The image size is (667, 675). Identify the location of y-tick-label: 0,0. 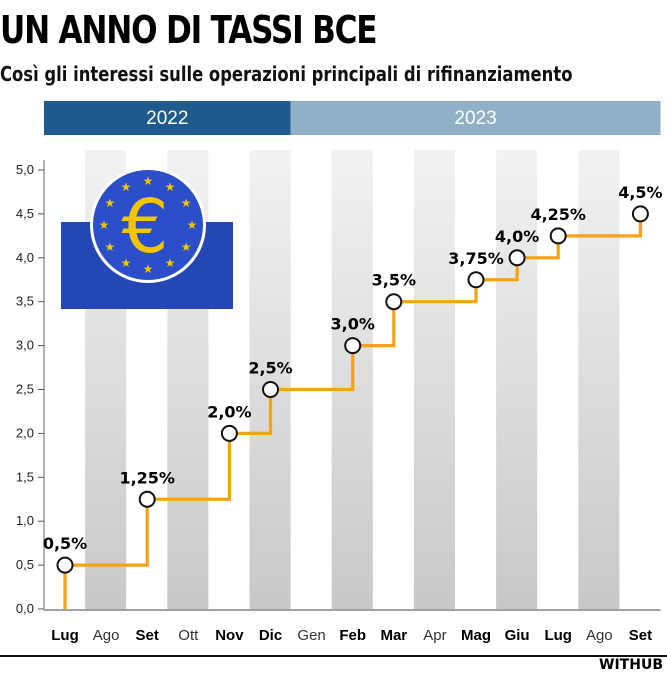
(25, 608).